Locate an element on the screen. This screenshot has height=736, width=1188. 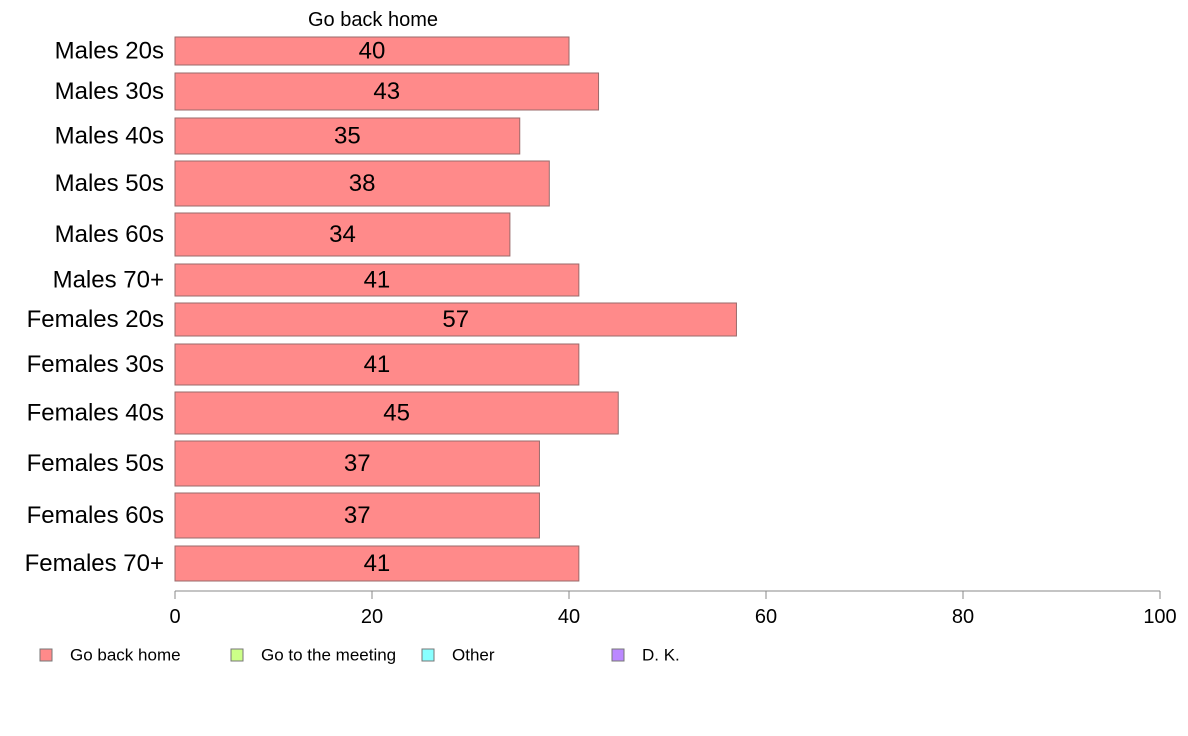
x-tick-label: 100 is located at coordinates (1159, 617).